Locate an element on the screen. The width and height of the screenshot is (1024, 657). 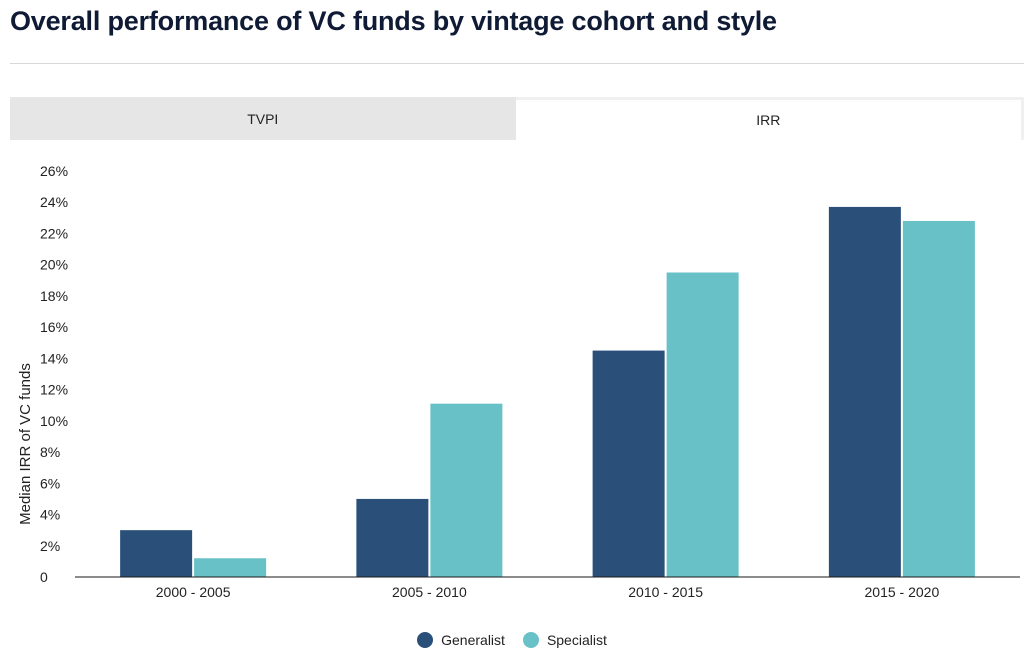
y-tick-label: 8% is located at coordinates (50, 452).